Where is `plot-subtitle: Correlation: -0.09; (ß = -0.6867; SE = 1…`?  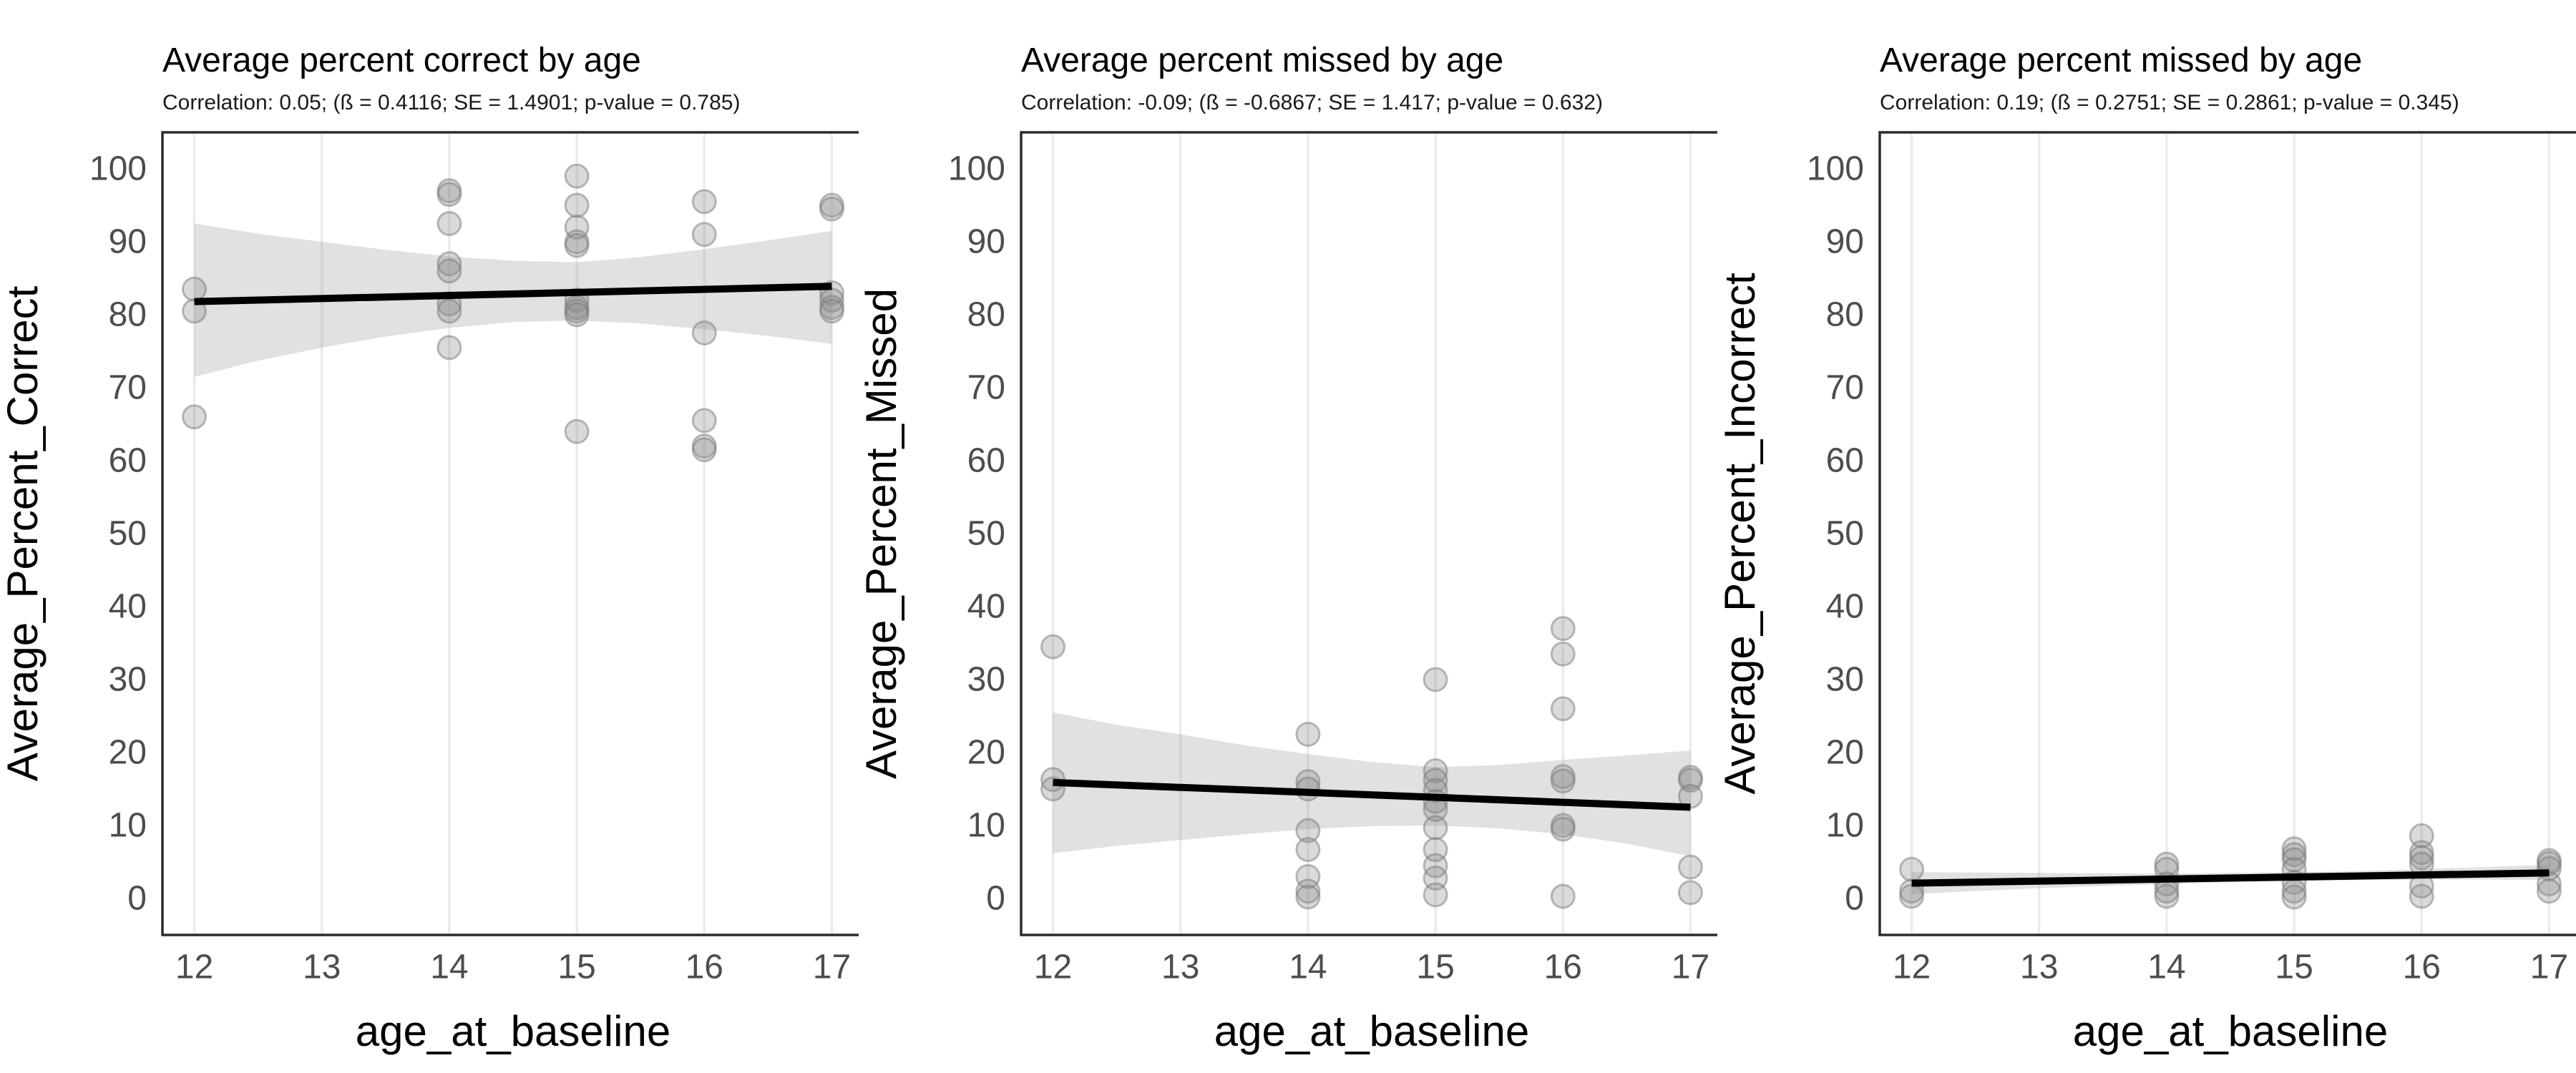 plot-subtitle: Correlation: -0.09; (ß = -0.6867; SE = 1… is located at coordinates (1312, 102).